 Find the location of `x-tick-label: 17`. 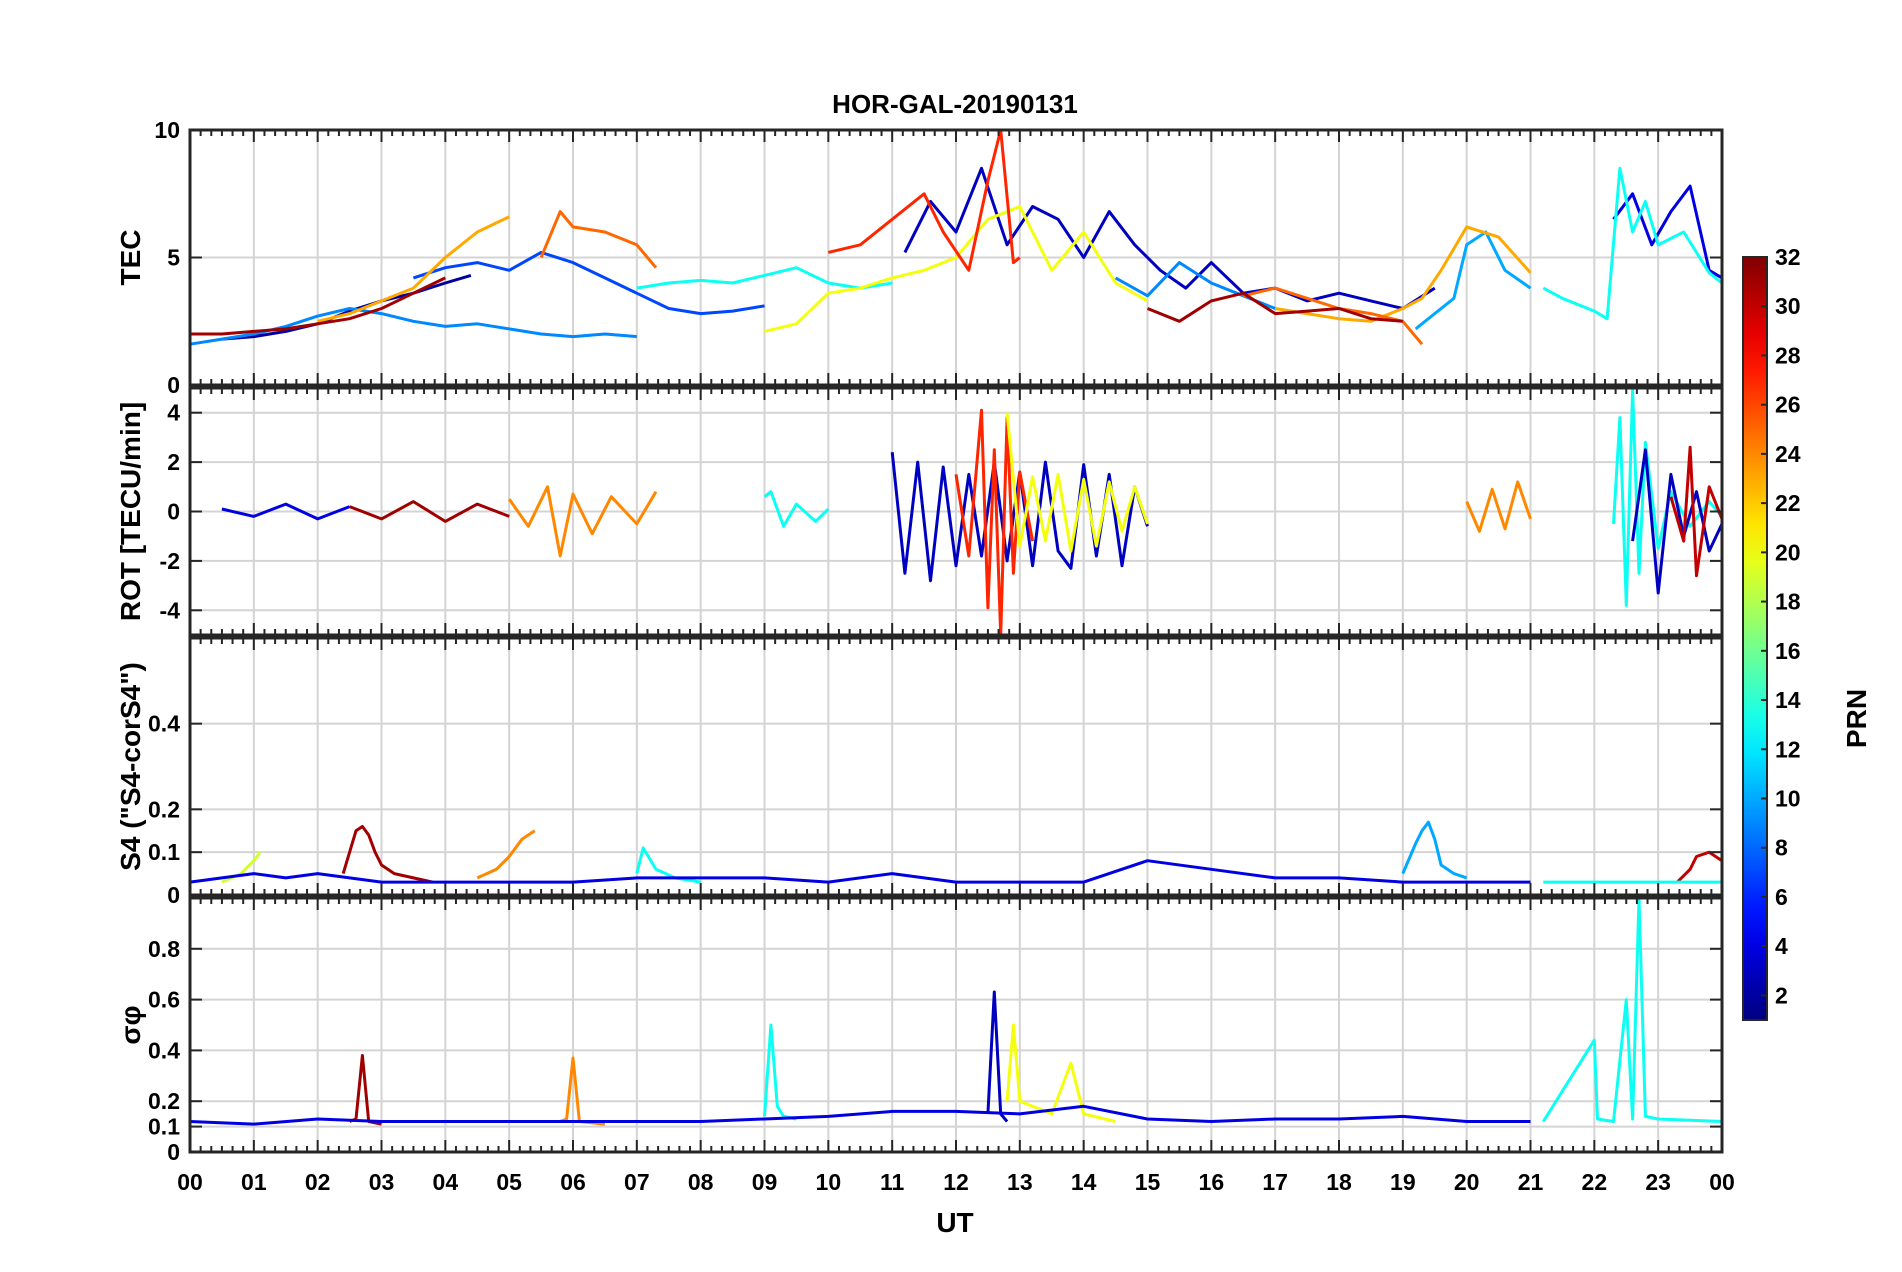

x-tick-label: 17 is located at coordinates (1275, 1182).